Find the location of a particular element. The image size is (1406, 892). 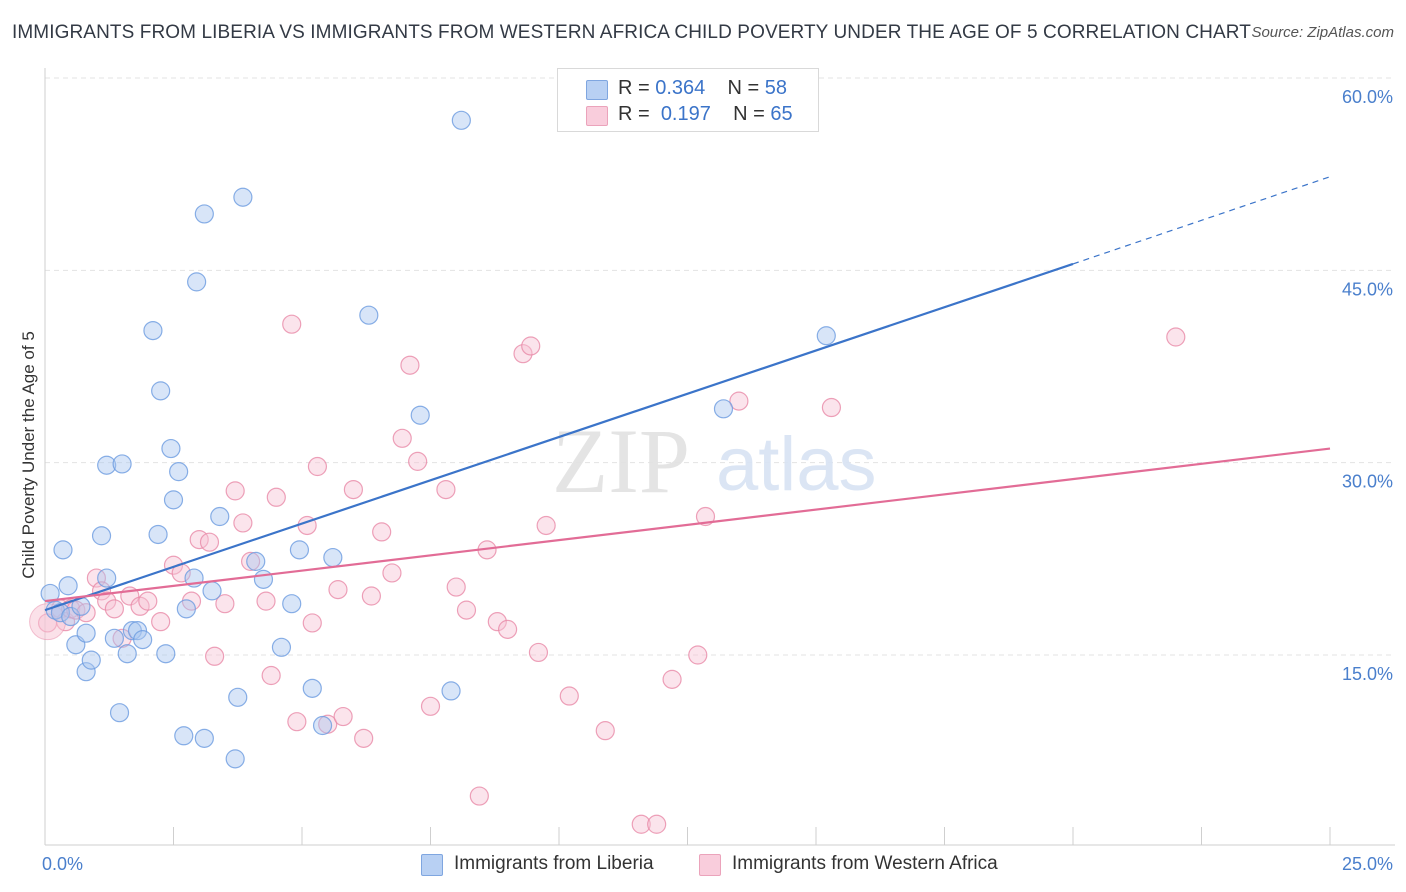

trend-line-liberia-extension is located at coordinates (1201, 220).